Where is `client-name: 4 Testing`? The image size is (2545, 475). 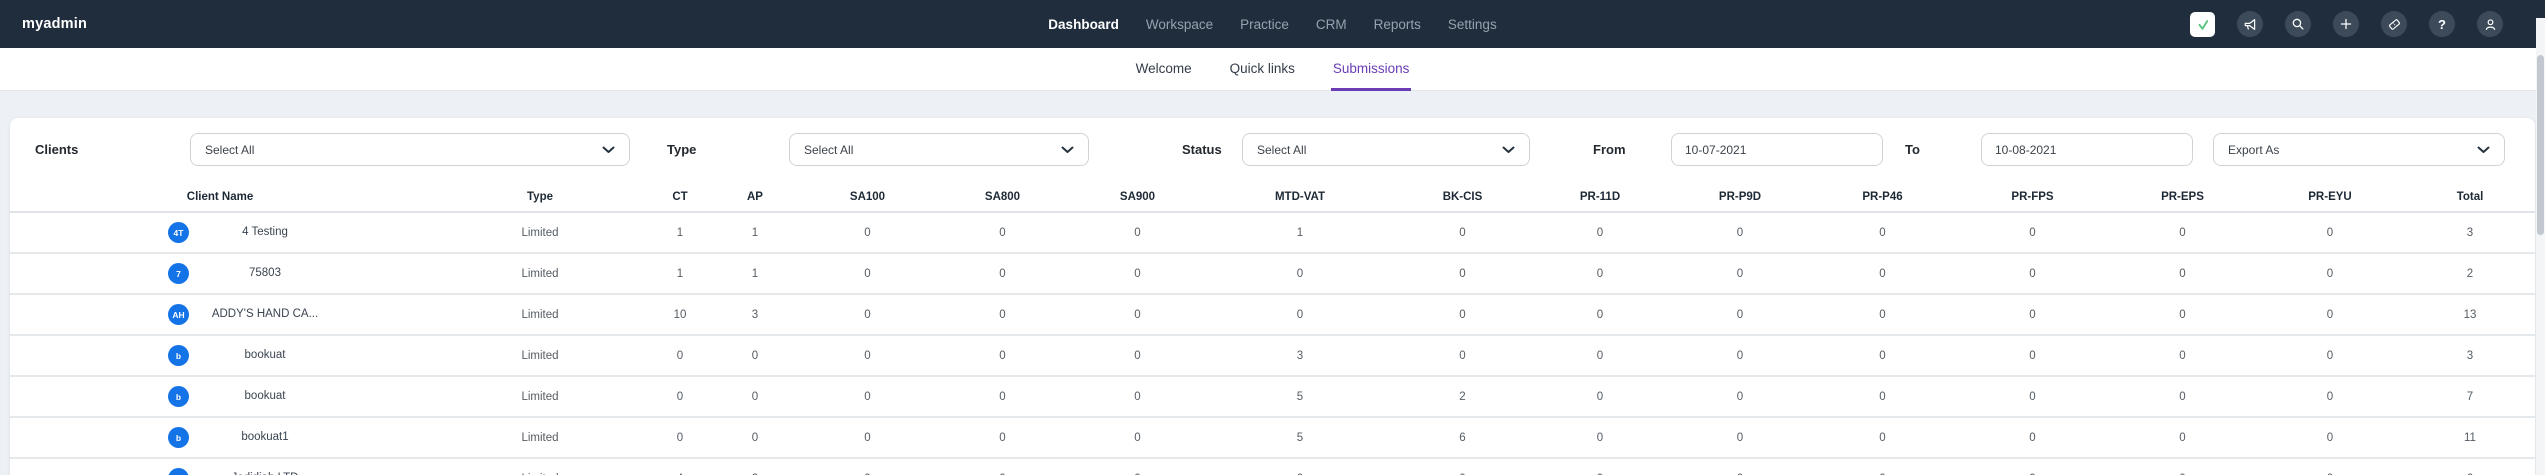 client-name: 4 Testing is located at coordinates (265, 232).